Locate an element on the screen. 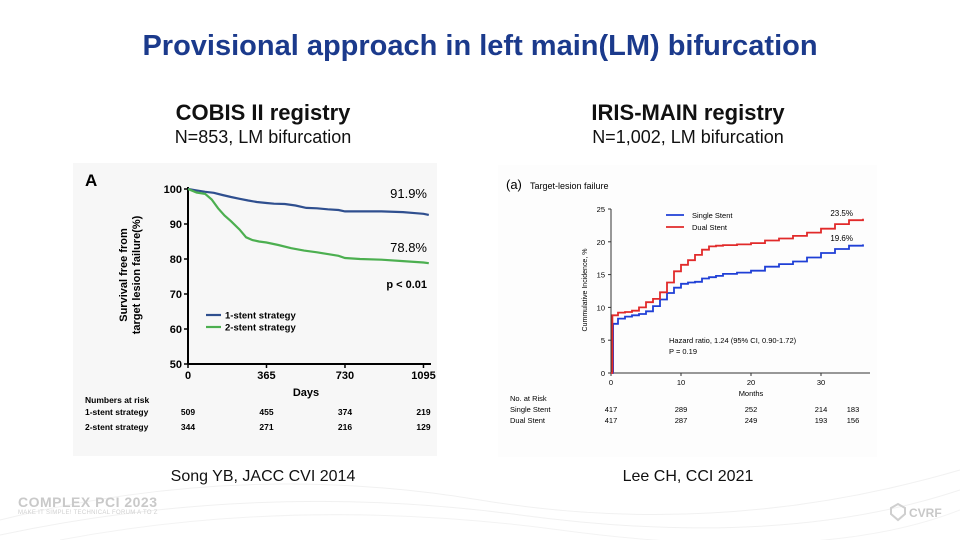 The width and height of the screenshot is (960, 540). series-line-single is located at coordinates (737, 309).